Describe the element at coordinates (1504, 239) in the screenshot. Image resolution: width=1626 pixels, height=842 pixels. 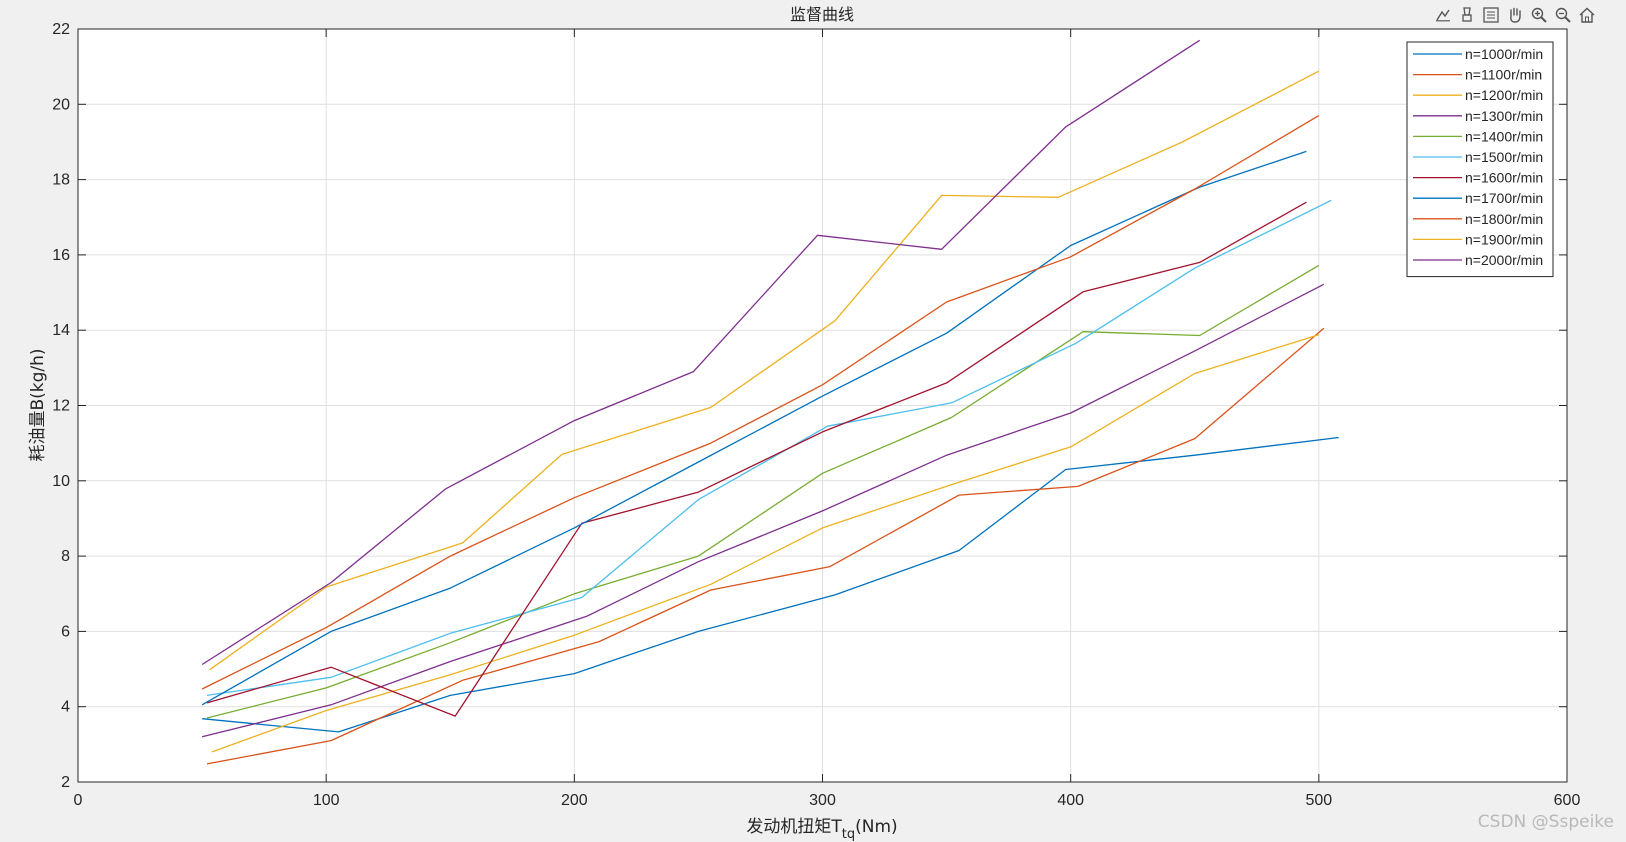
I see `legend-label: n=1900r/min` at that location.